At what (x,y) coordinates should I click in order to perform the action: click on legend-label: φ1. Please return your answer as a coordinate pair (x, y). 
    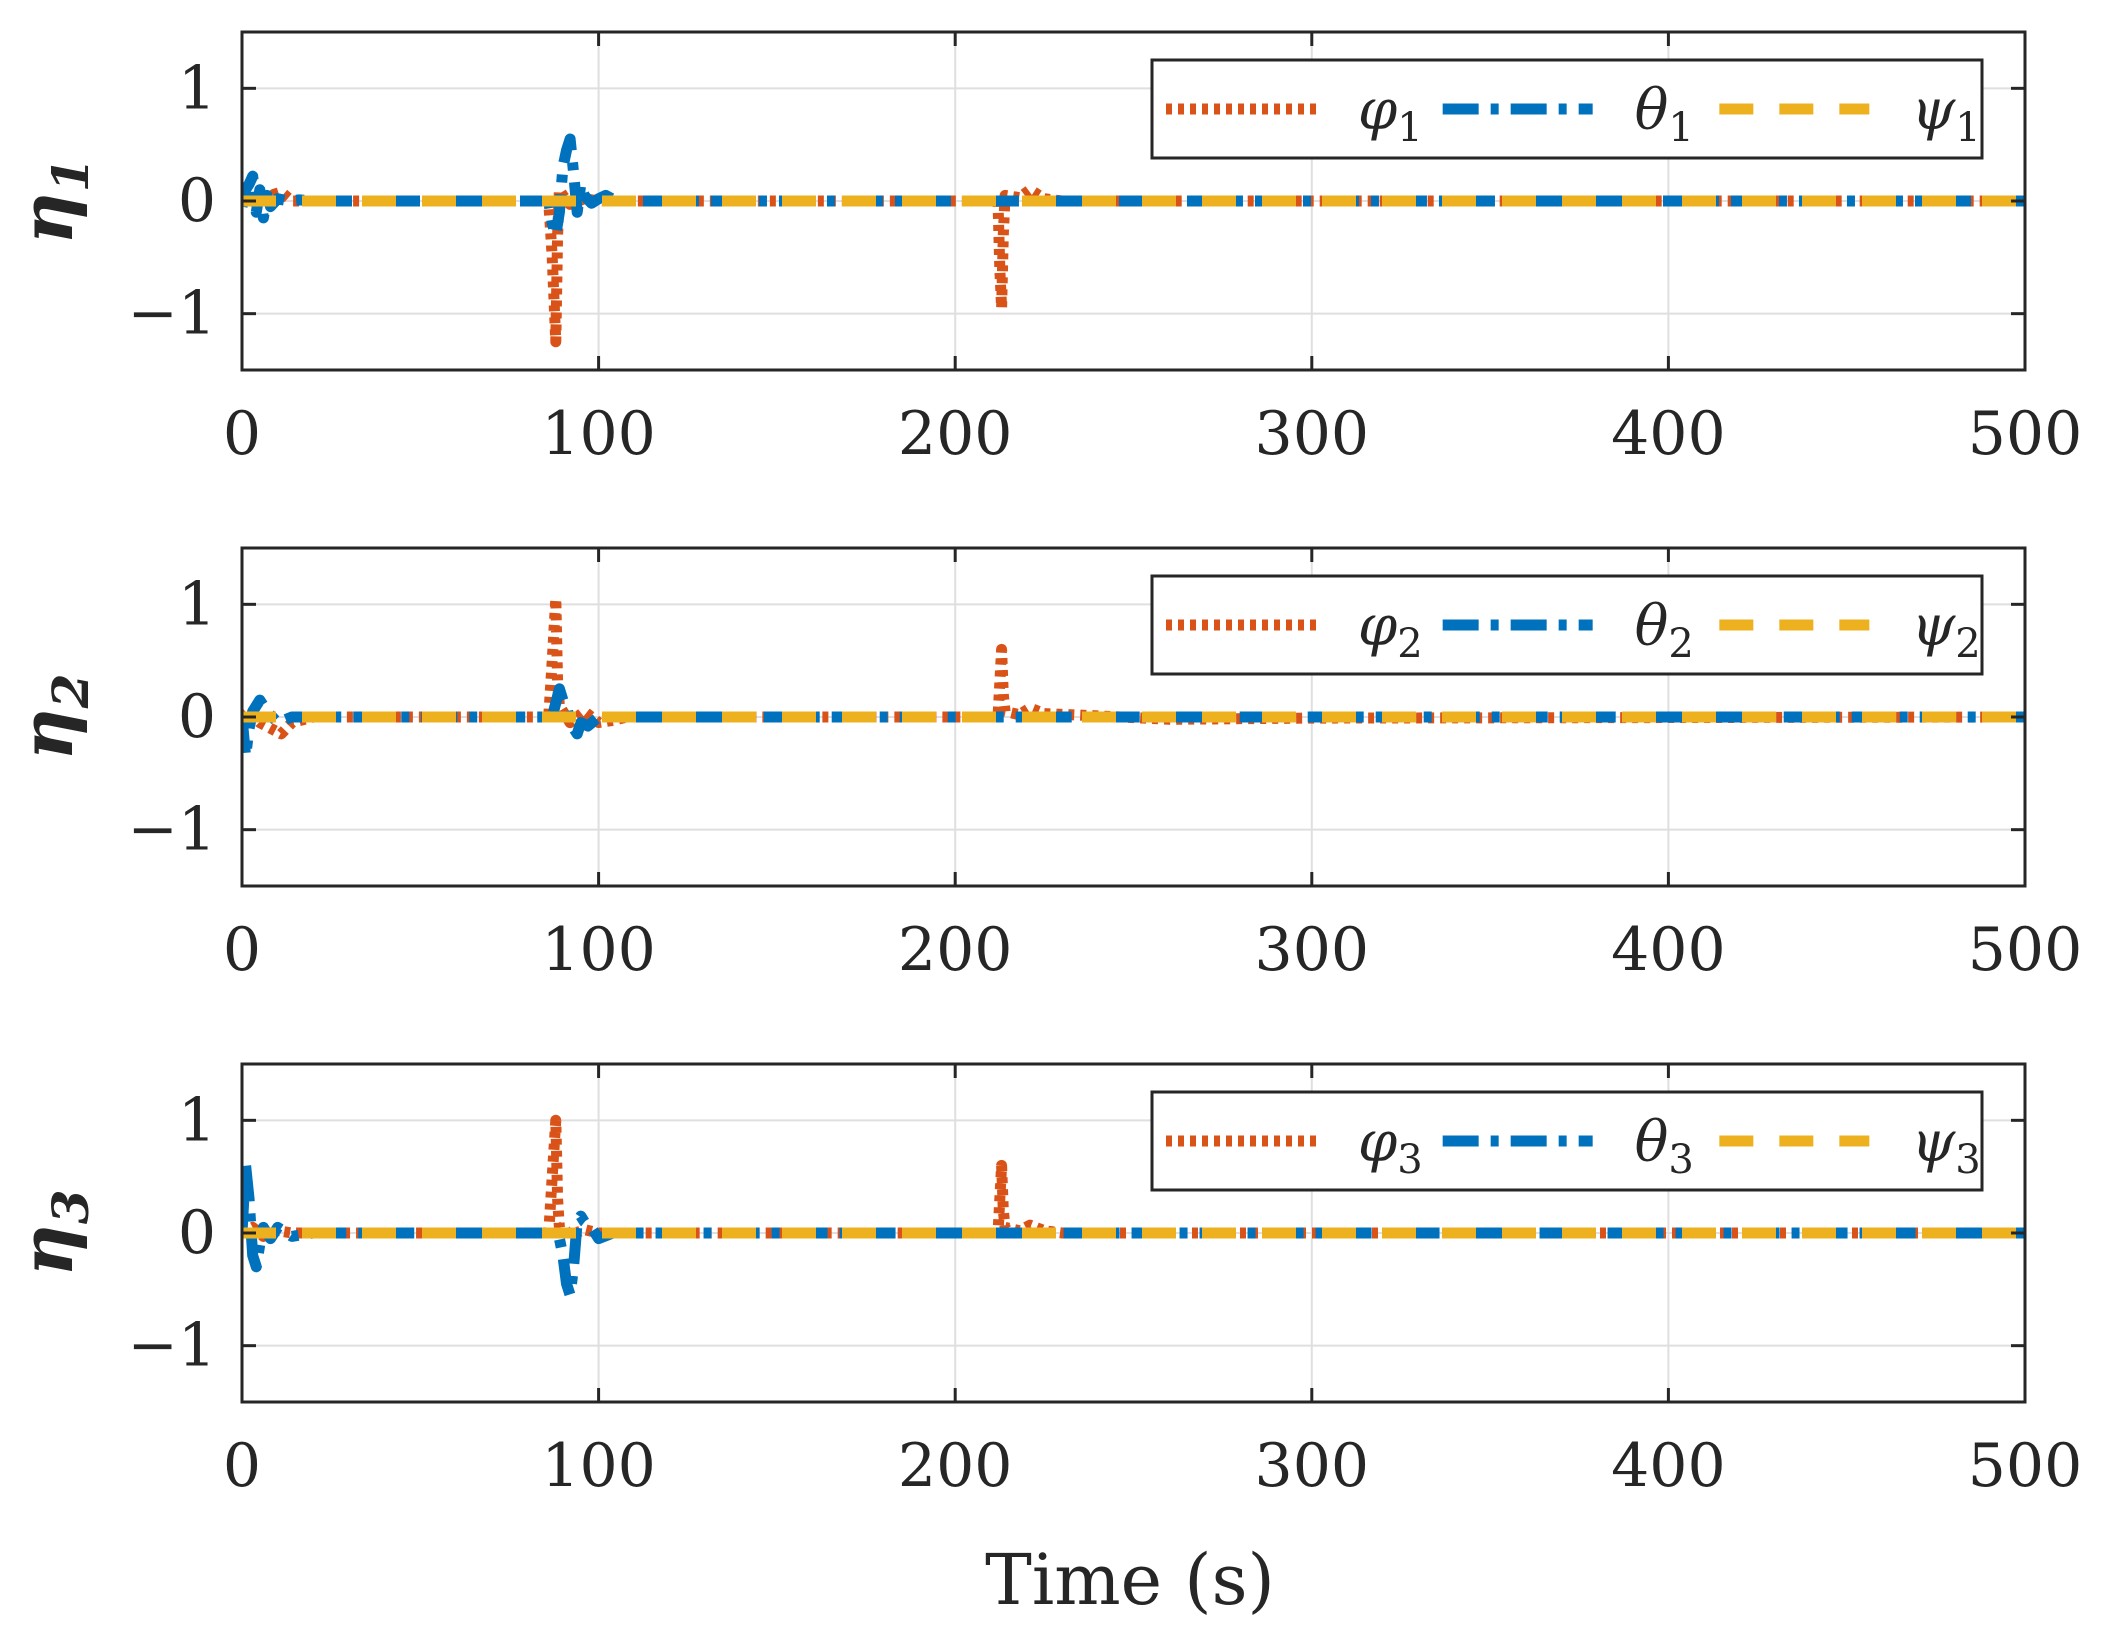
    Looking at the image, I should click on (1390, 114).